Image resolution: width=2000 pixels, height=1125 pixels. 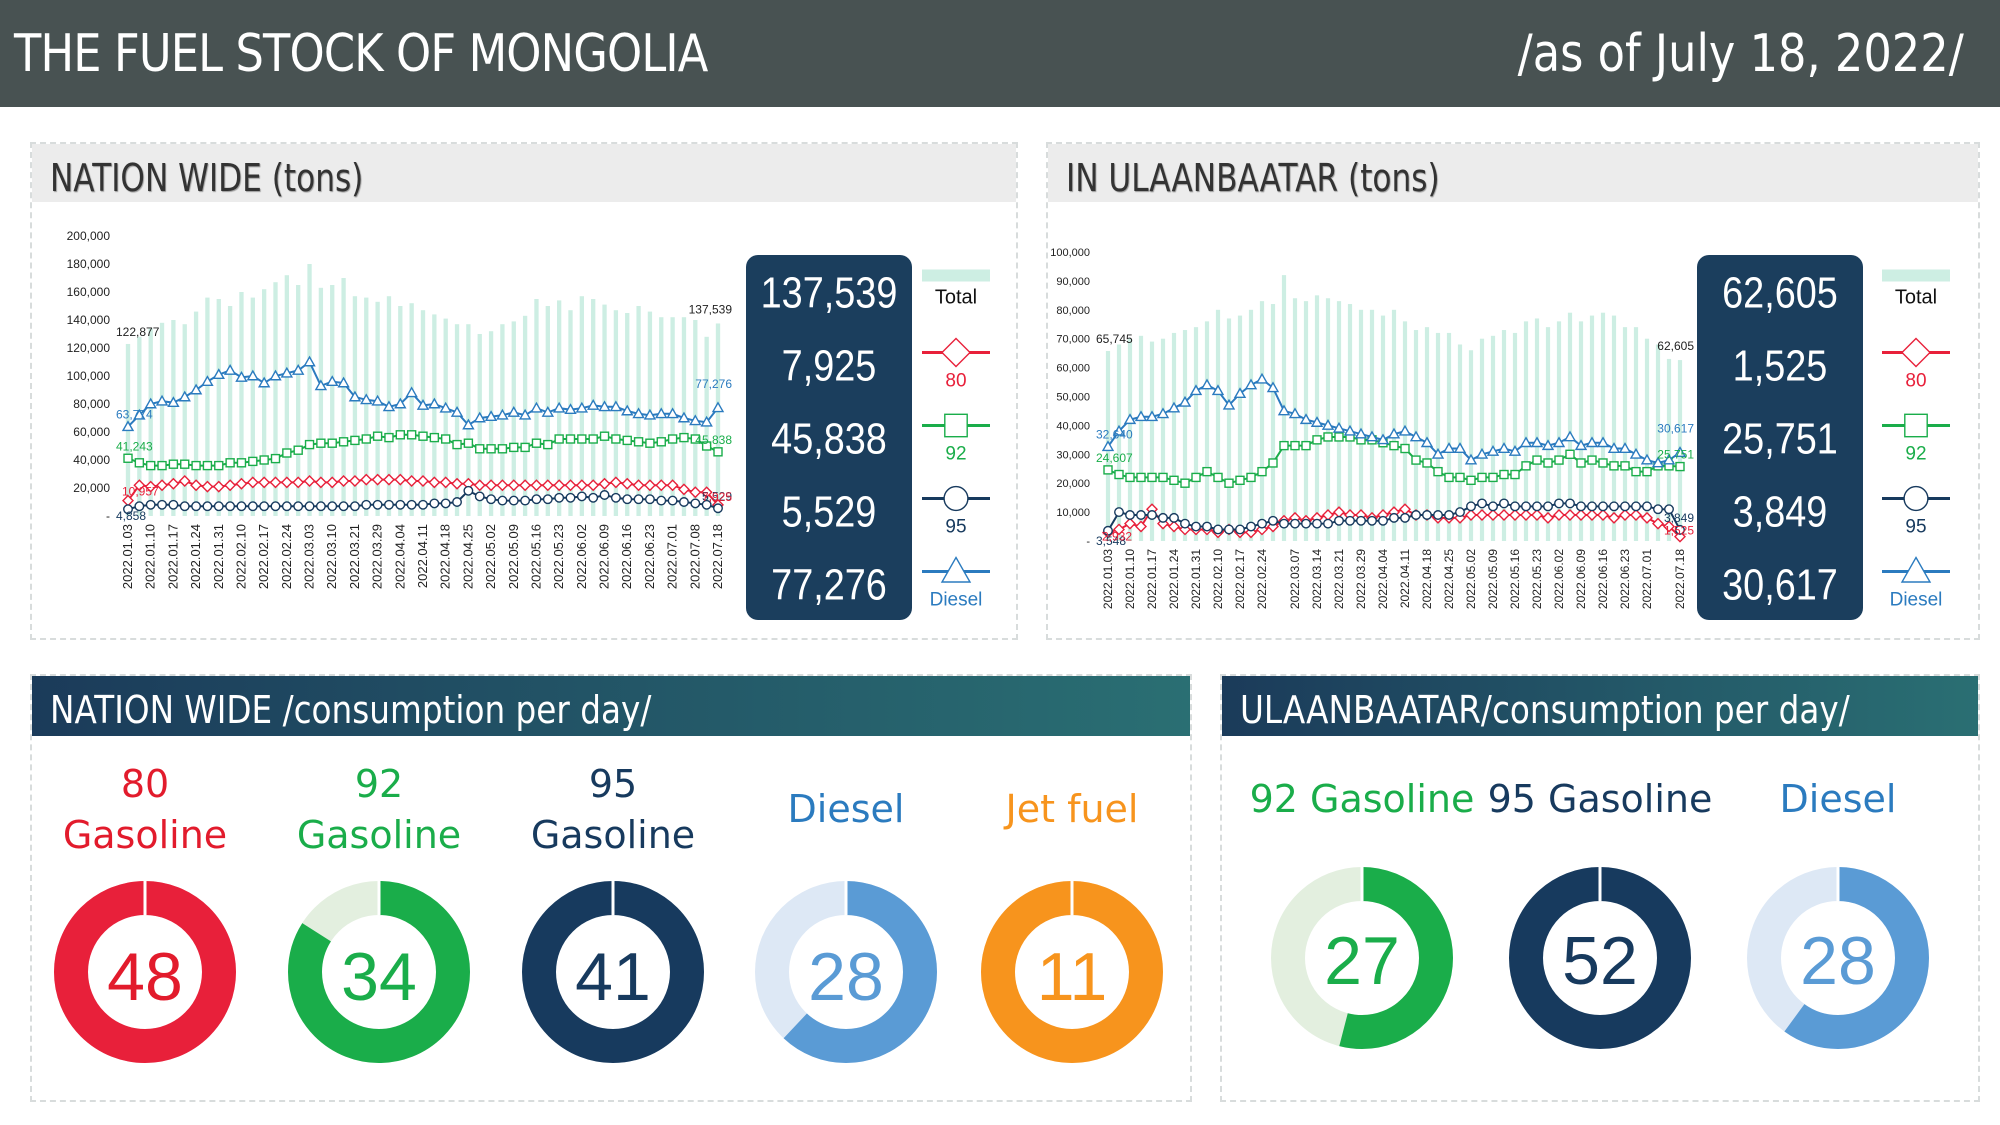 What do you see at coordinates (1679, 531) in the screenshot?
I see `fuel80-last-label: 1,525` at bounding box center [1679, 531].